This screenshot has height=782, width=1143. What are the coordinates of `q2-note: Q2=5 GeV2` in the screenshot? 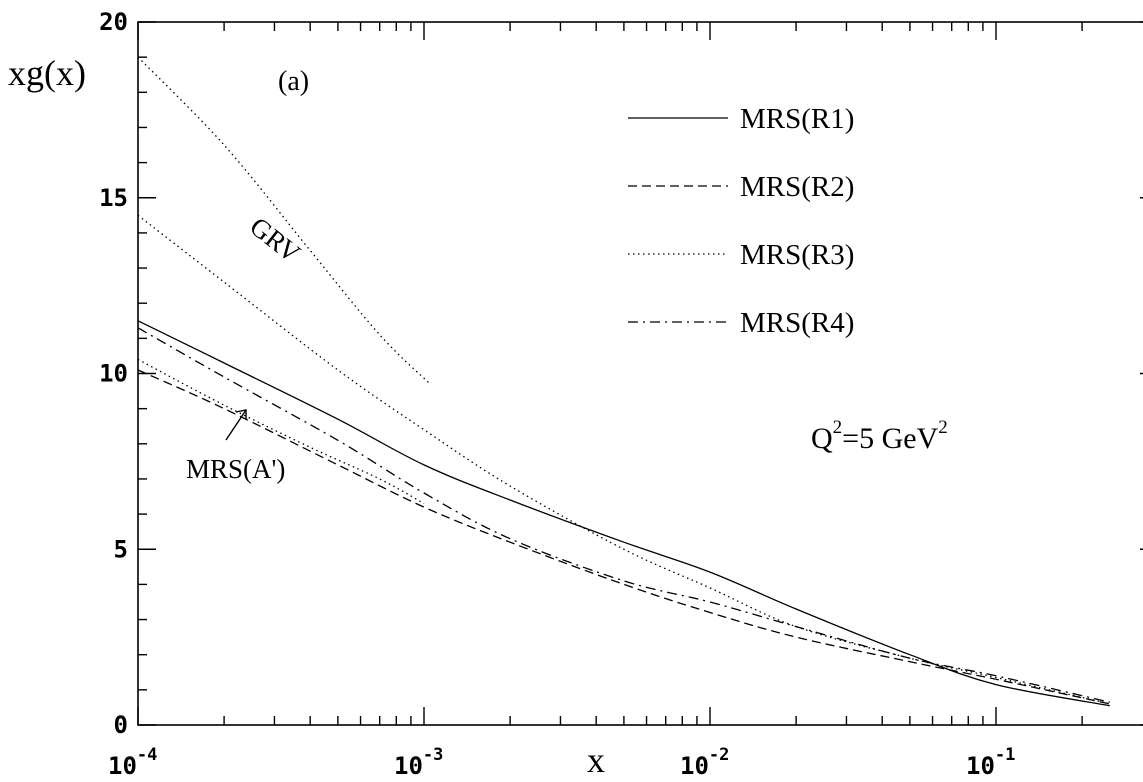 It's located at (879, 436).